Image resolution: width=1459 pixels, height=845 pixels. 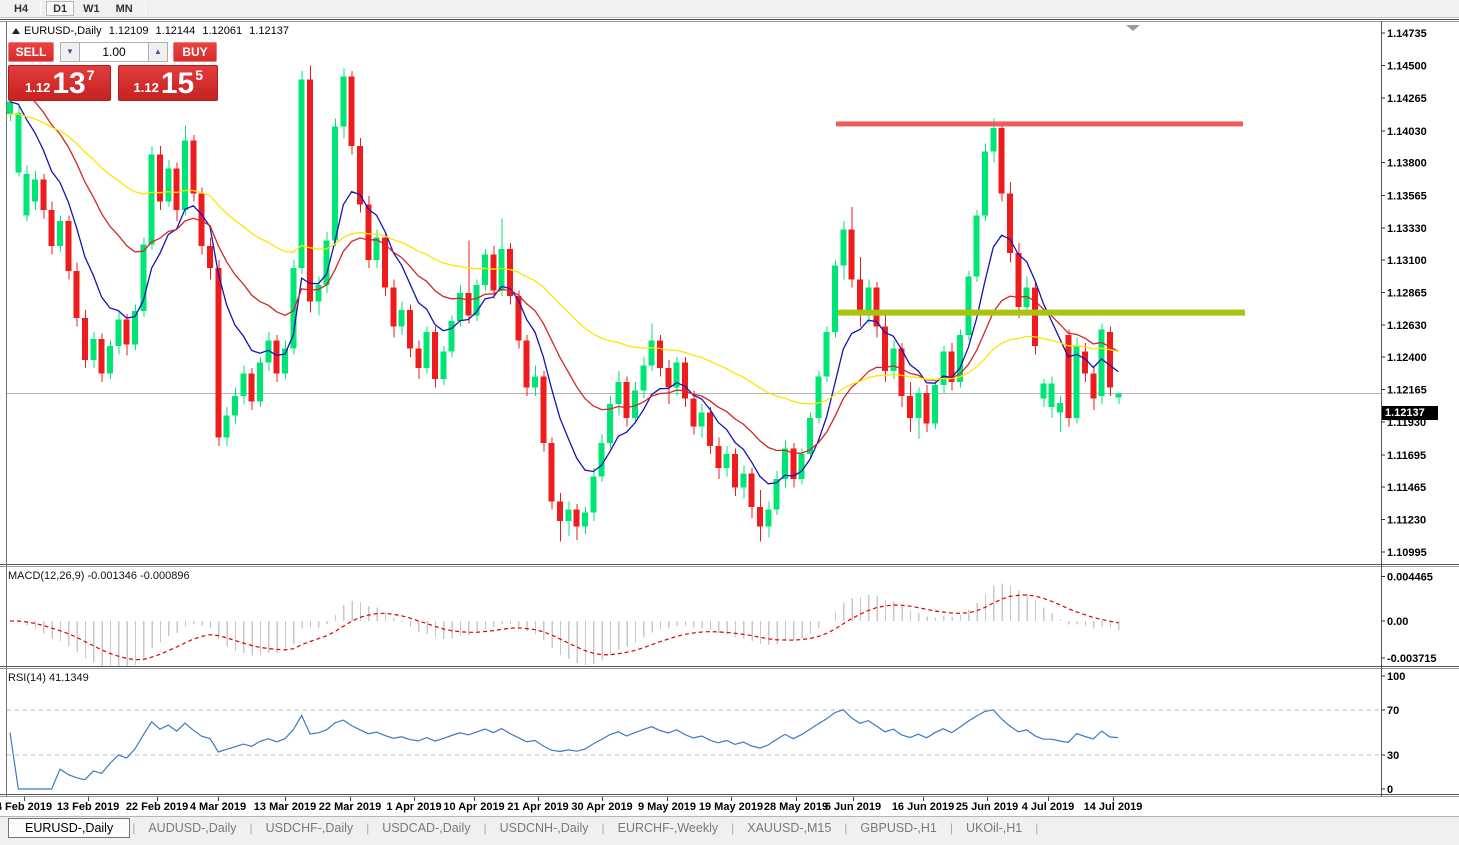 What do you see at coordinates (544, 827) in the screenshot?
I see `tab-usdcnh-daily: USDCNH-,Daily` at bounding box center [544, 827].